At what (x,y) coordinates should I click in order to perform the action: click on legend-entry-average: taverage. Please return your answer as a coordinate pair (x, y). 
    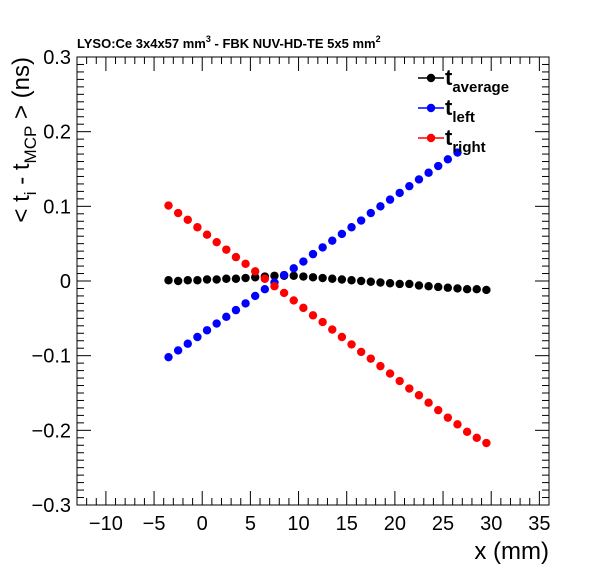
    Looking at the image, I should click on (463, 80).